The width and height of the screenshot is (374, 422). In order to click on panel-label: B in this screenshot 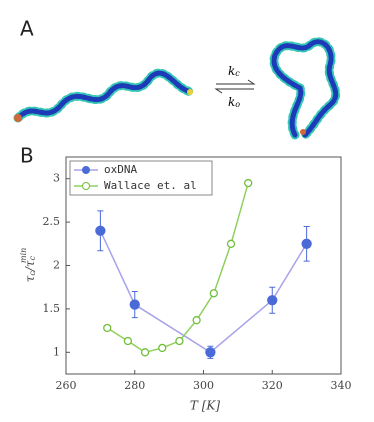, I will do `click(27, 156)`.